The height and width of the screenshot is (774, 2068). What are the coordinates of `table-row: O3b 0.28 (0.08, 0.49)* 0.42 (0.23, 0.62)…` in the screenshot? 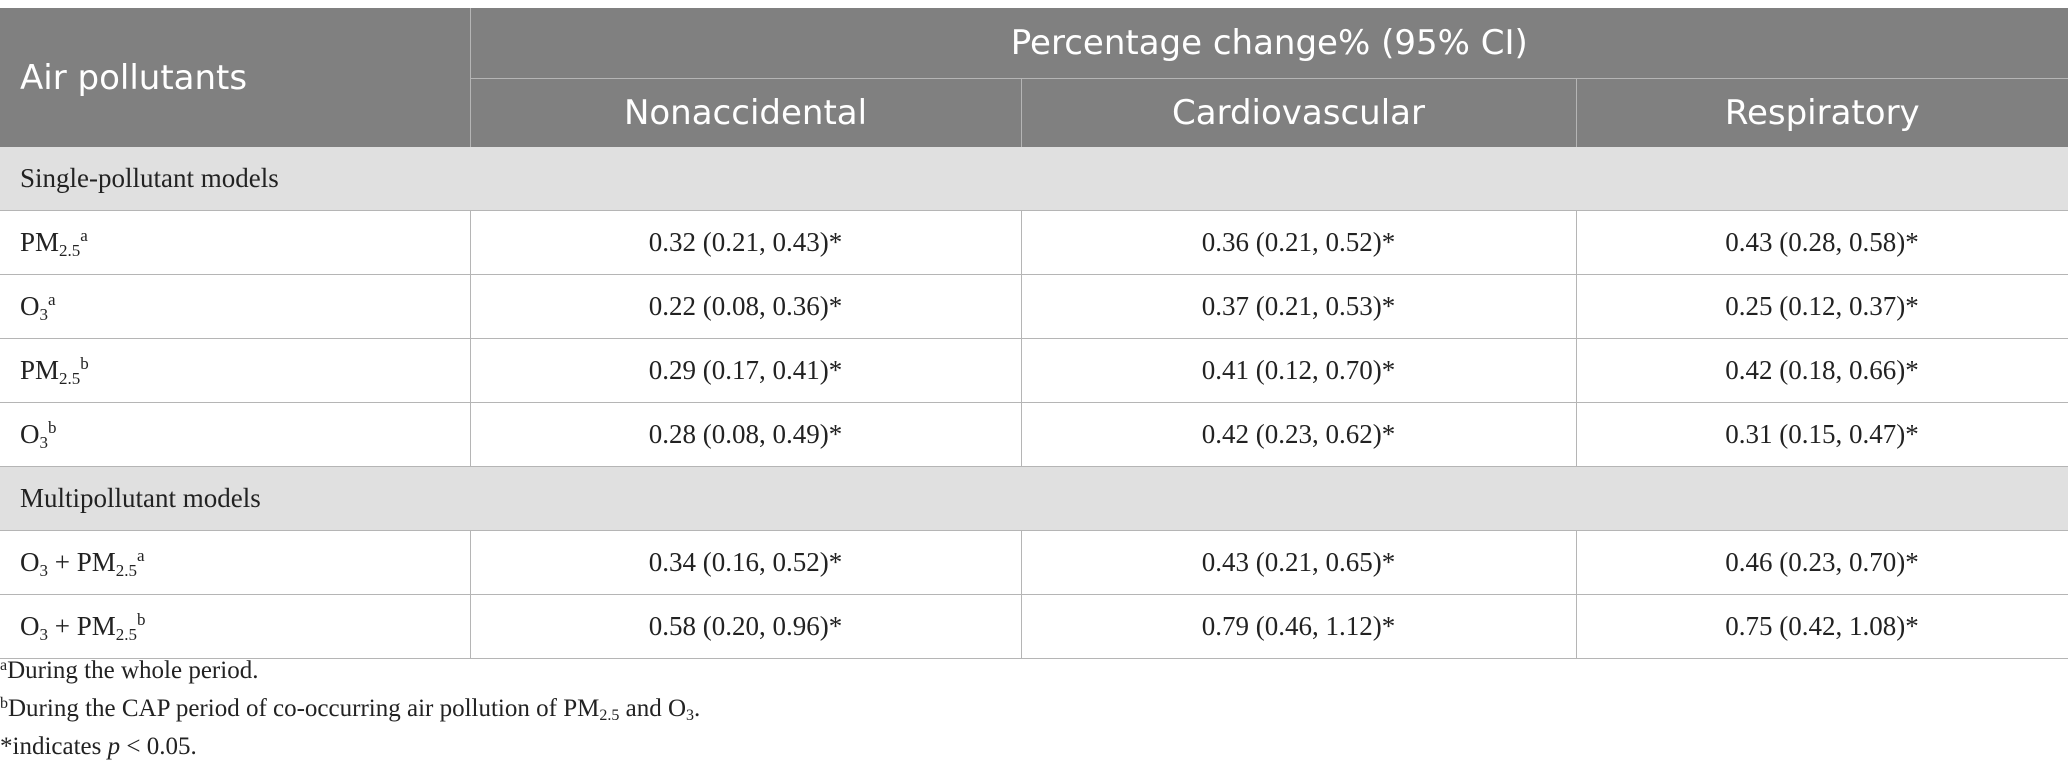 It's located at (1034, 434).